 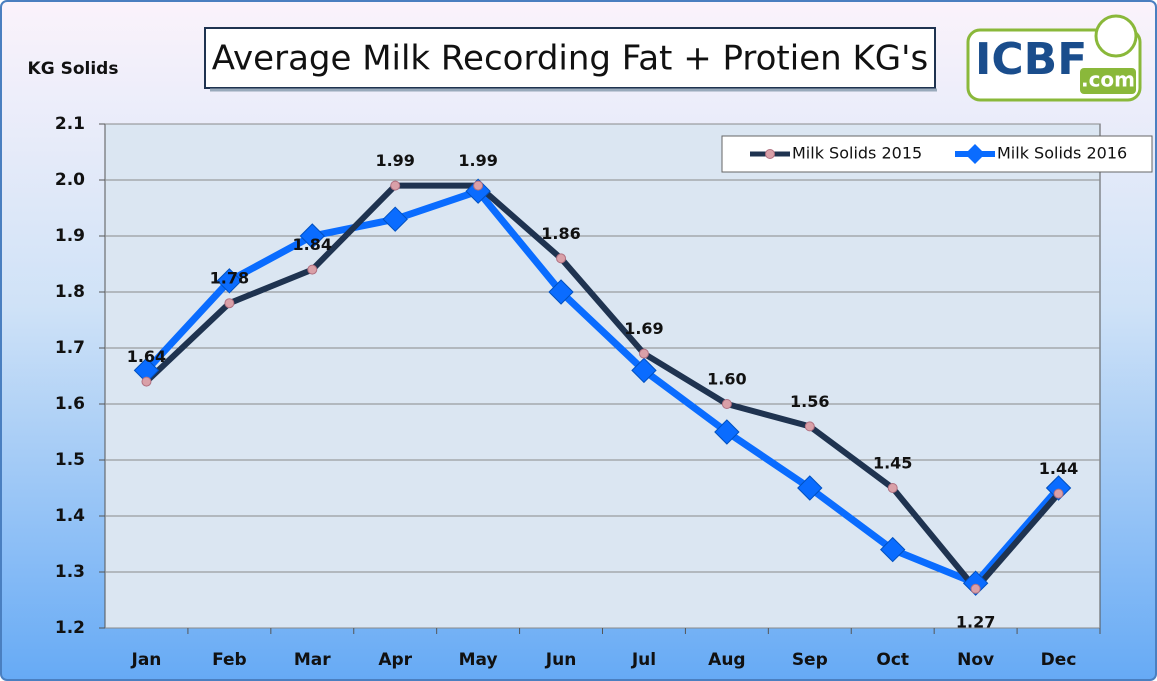 What do you see at coordinates (857, 153) in the screenshot?
I see `legend-label: Milk Solids 2015` at bounding box center [857, 153].